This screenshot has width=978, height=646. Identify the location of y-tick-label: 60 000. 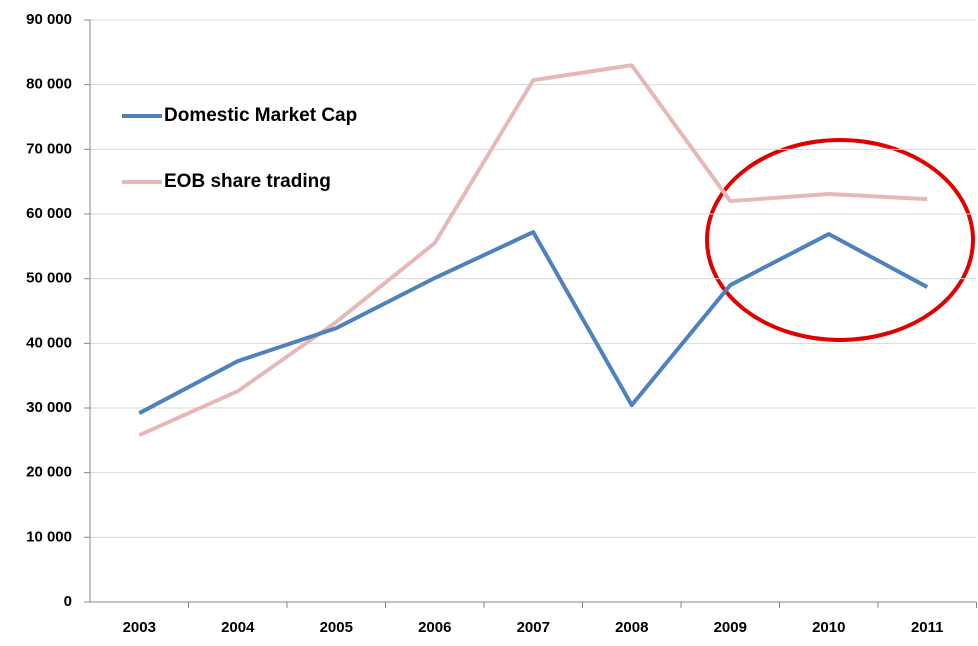
(49, 213).